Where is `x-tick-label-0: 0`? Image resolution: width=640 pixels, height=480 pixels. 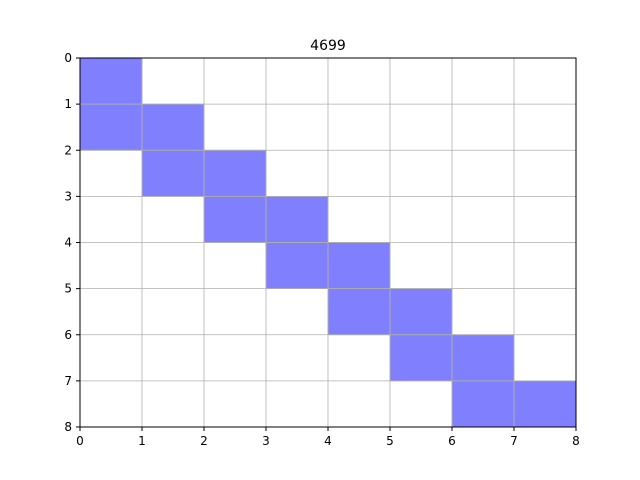 x-tick-label-0: 0 is located at coordinates (80, 441).